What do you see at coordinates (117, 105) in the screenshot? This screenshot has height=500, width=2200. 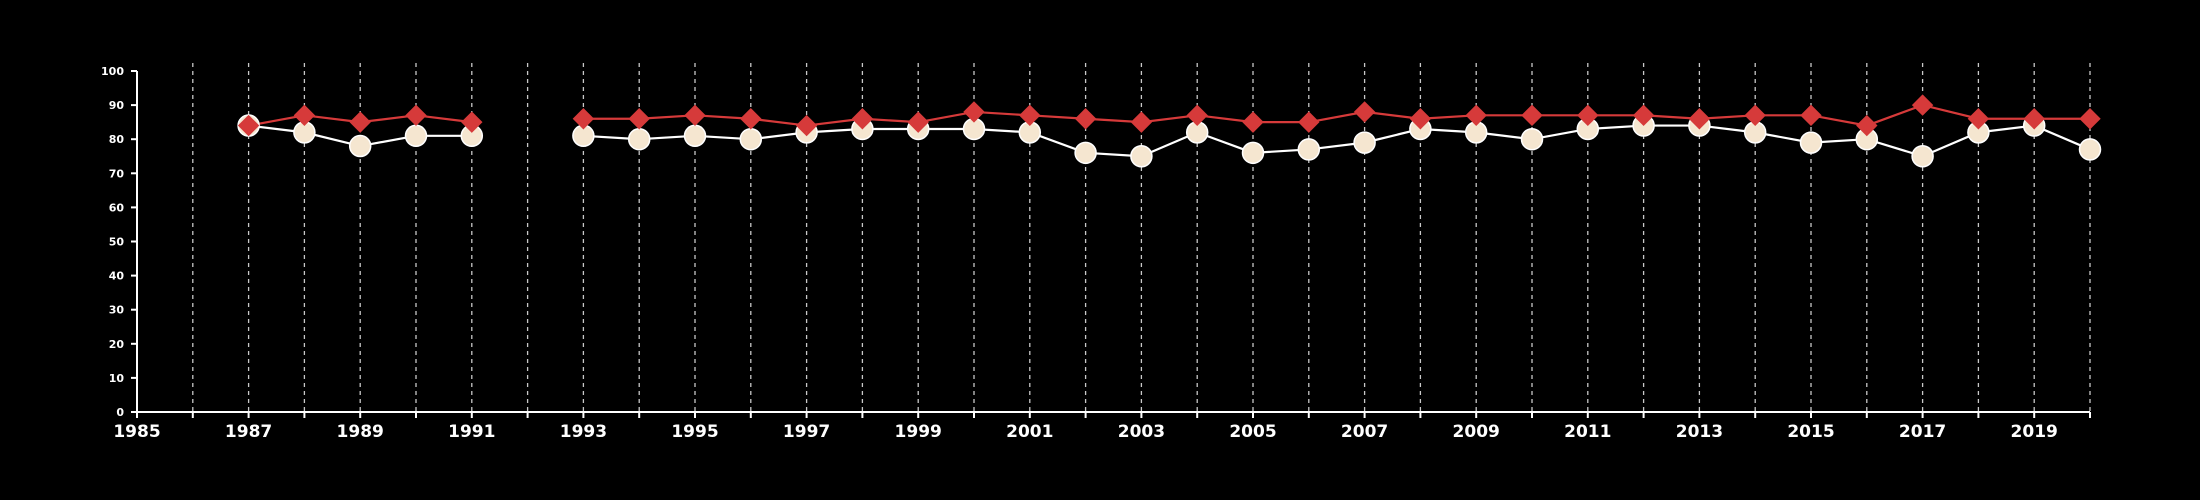 I see `y-tick-label: 90` at bounding box center [117, 105].